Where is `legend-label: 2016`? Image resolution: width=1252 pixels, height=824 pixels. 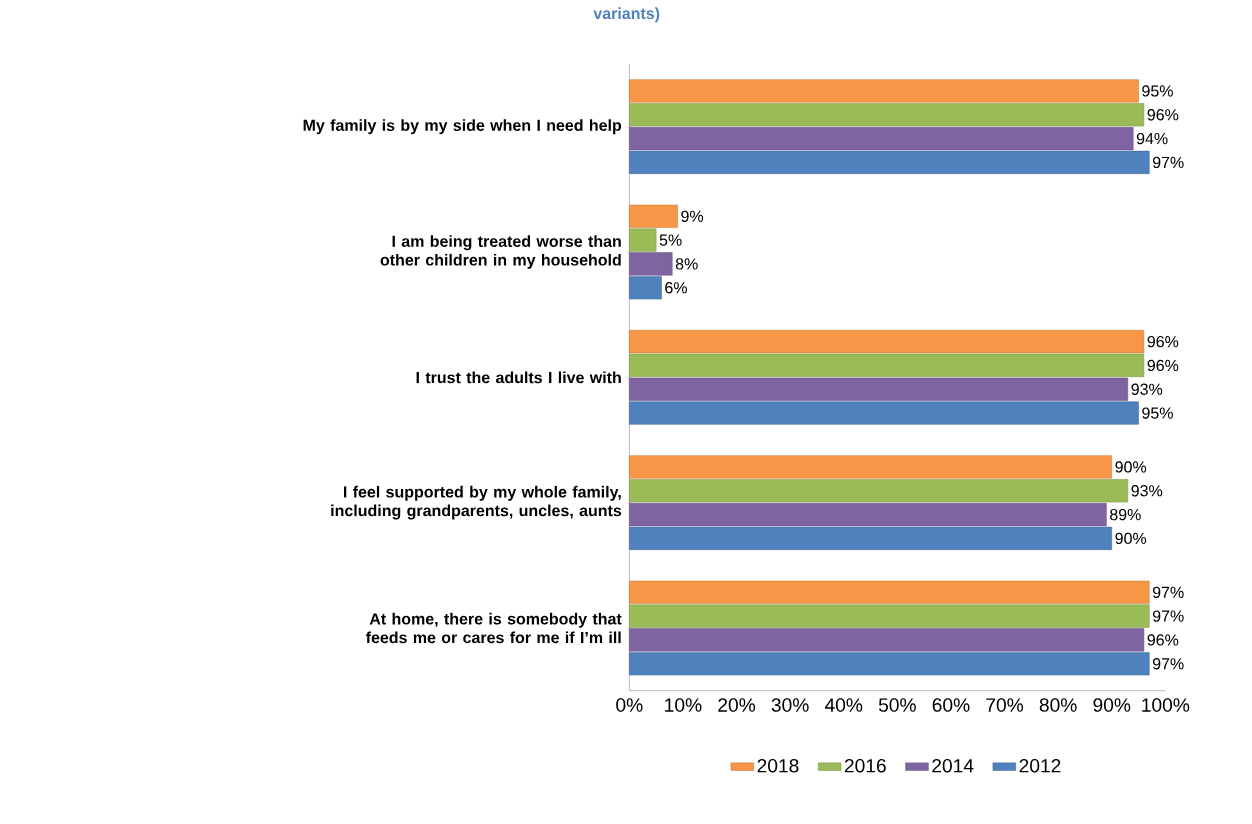
legend-label: 2016 is located at coordinates (865, 765).